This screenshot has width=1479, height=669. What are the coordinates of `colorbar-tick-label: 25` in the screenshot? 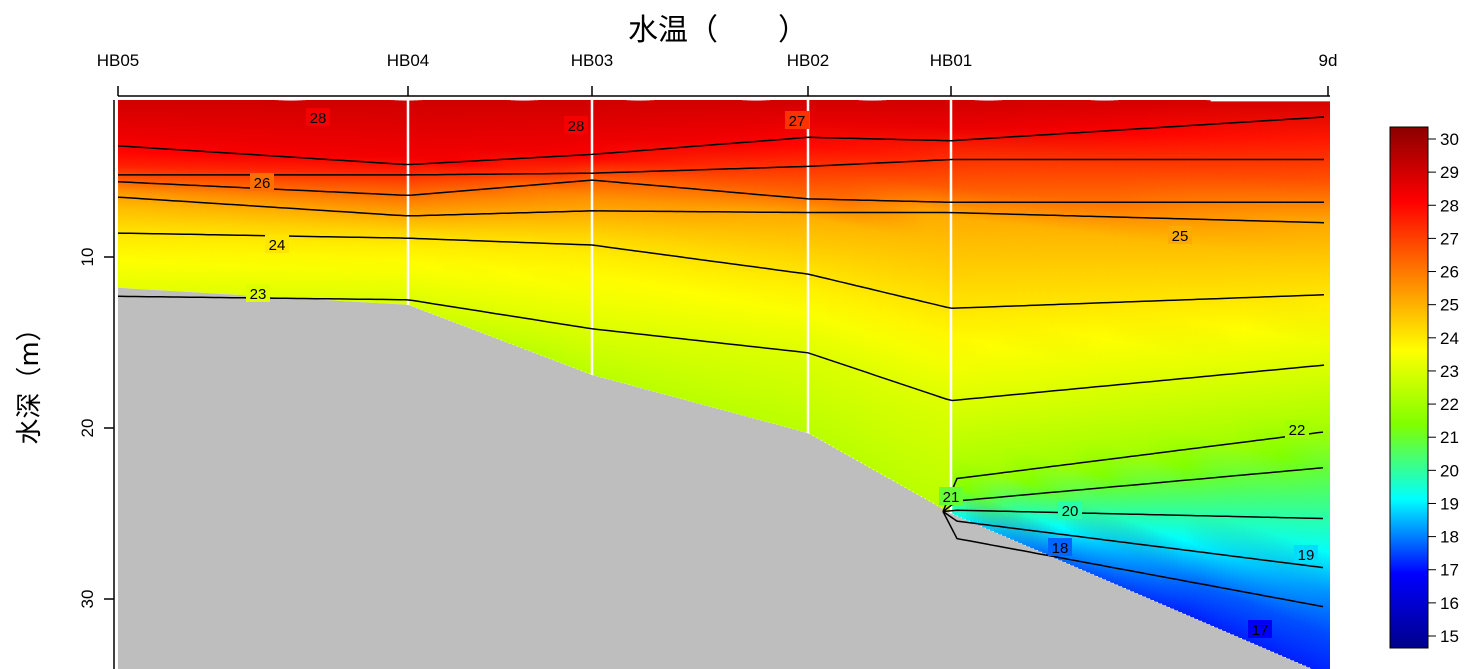 It's located at (1449, 305).